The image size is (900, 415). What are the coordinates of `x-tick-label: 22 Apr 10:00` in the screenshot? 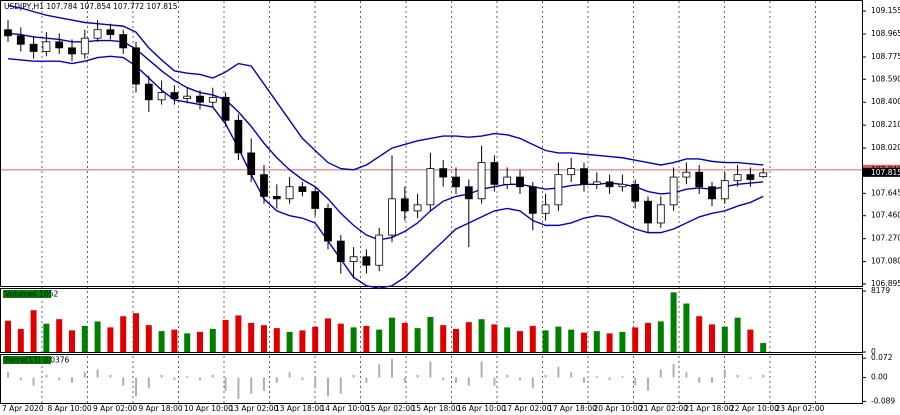 It's located at (754, 408).